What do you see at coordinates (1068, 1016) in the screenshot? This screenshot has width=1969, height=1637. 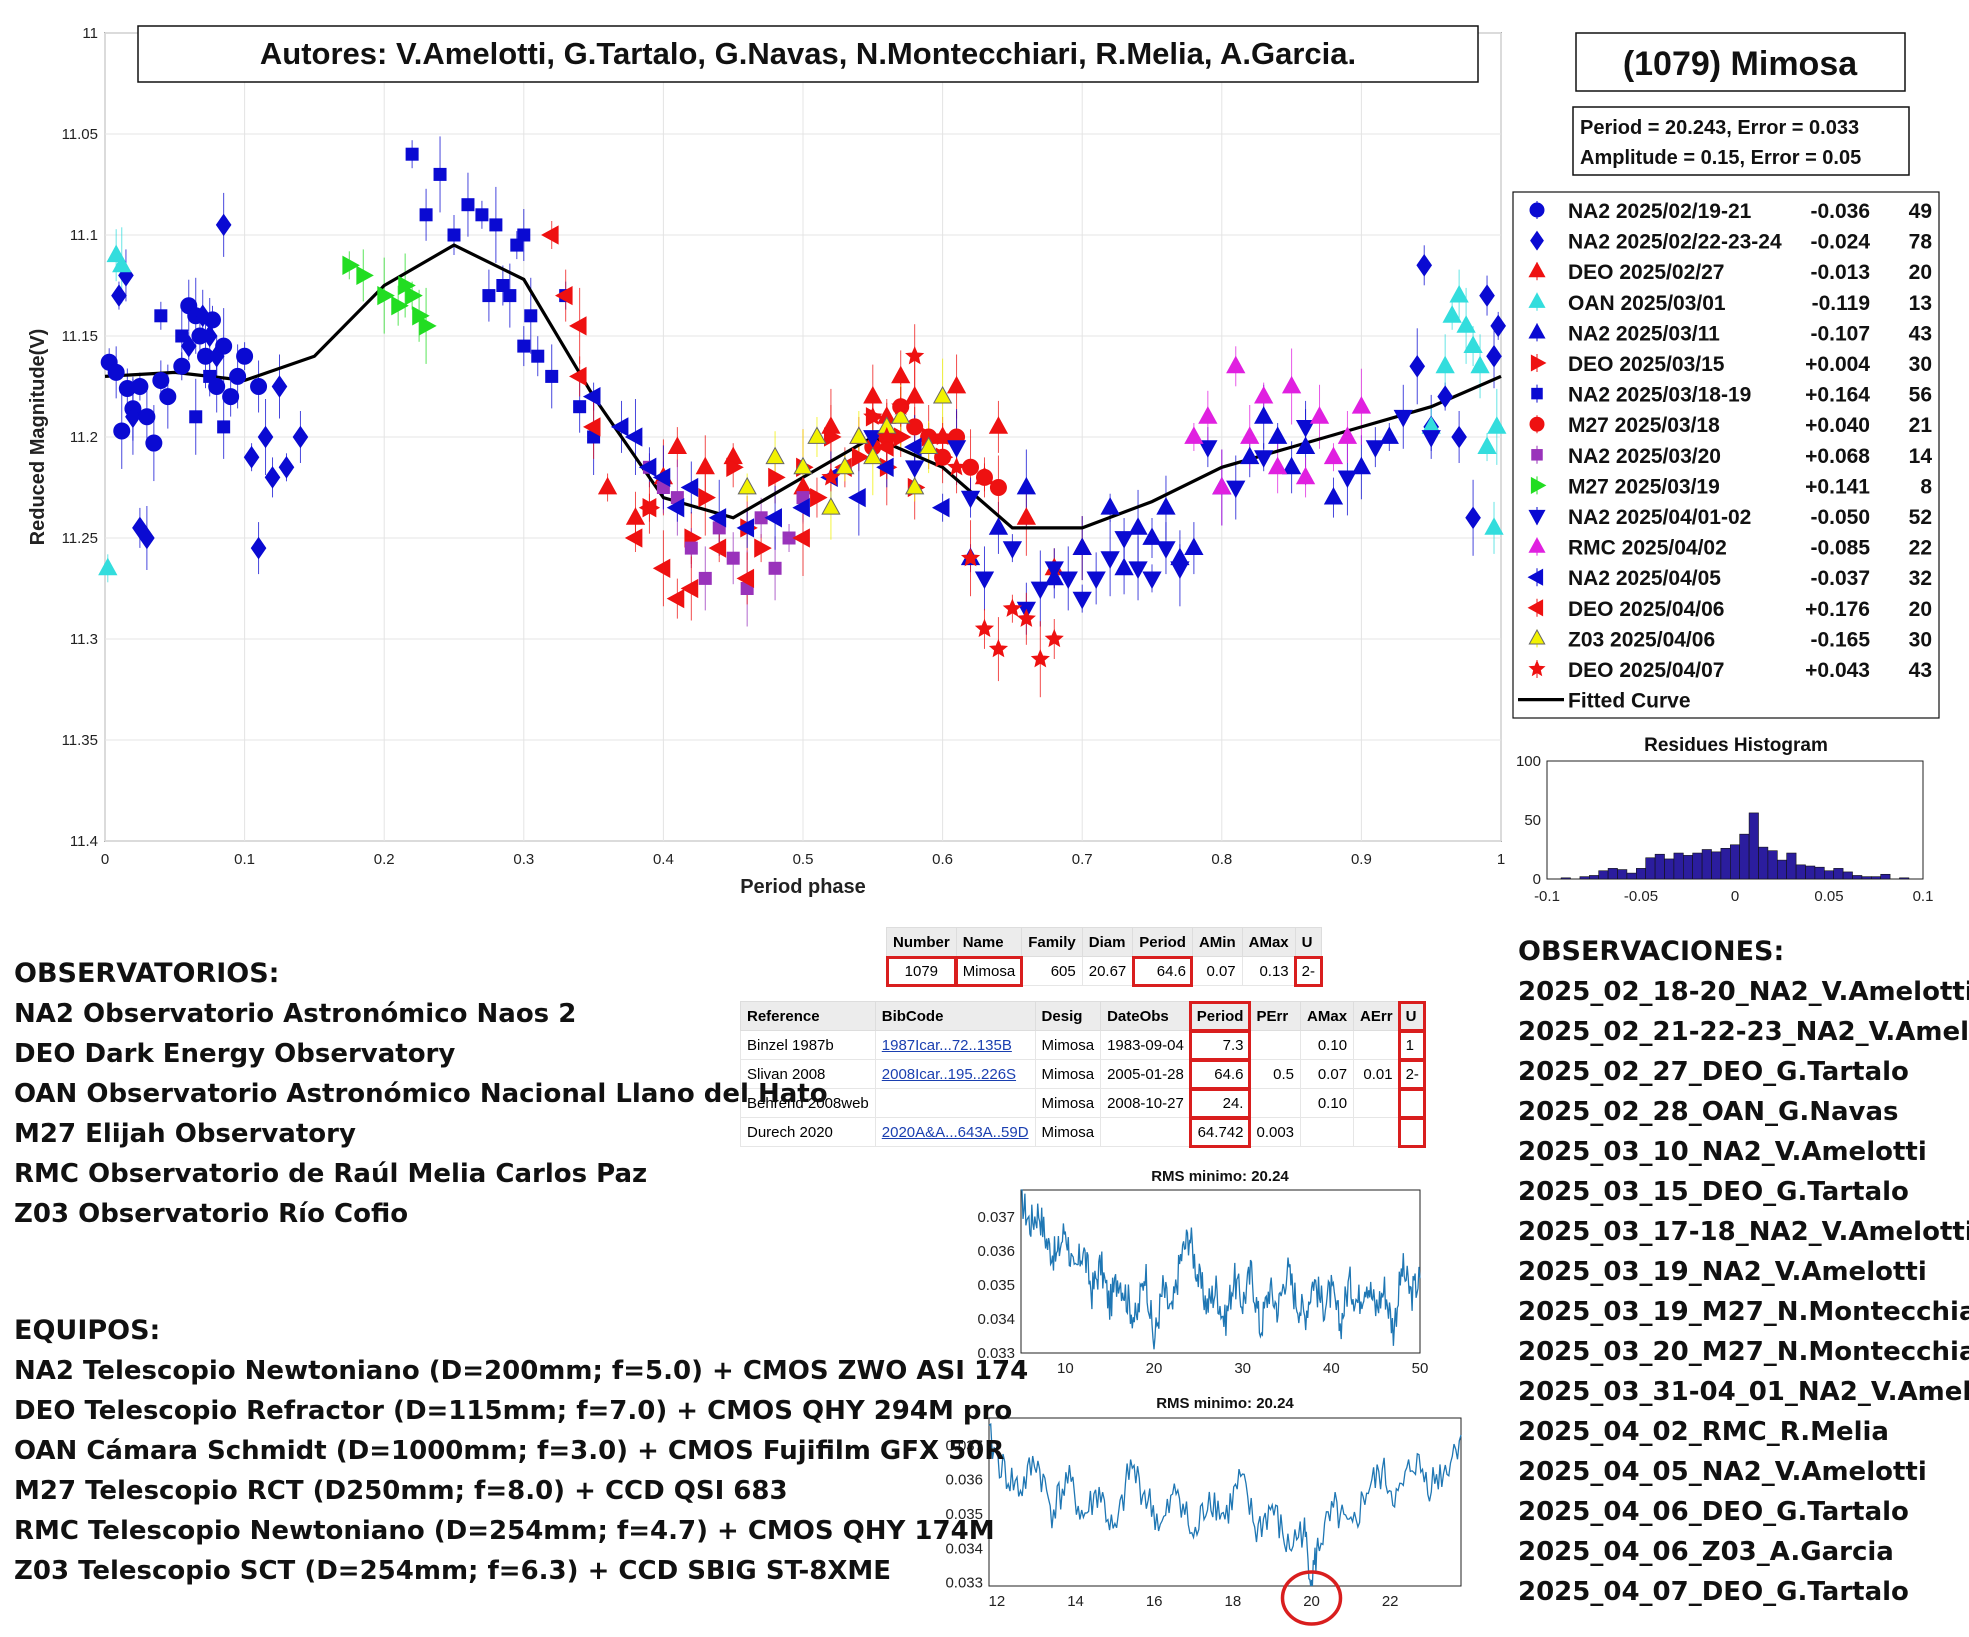 I see `col-desig: Desig` at bounding box center [1068, 1016].